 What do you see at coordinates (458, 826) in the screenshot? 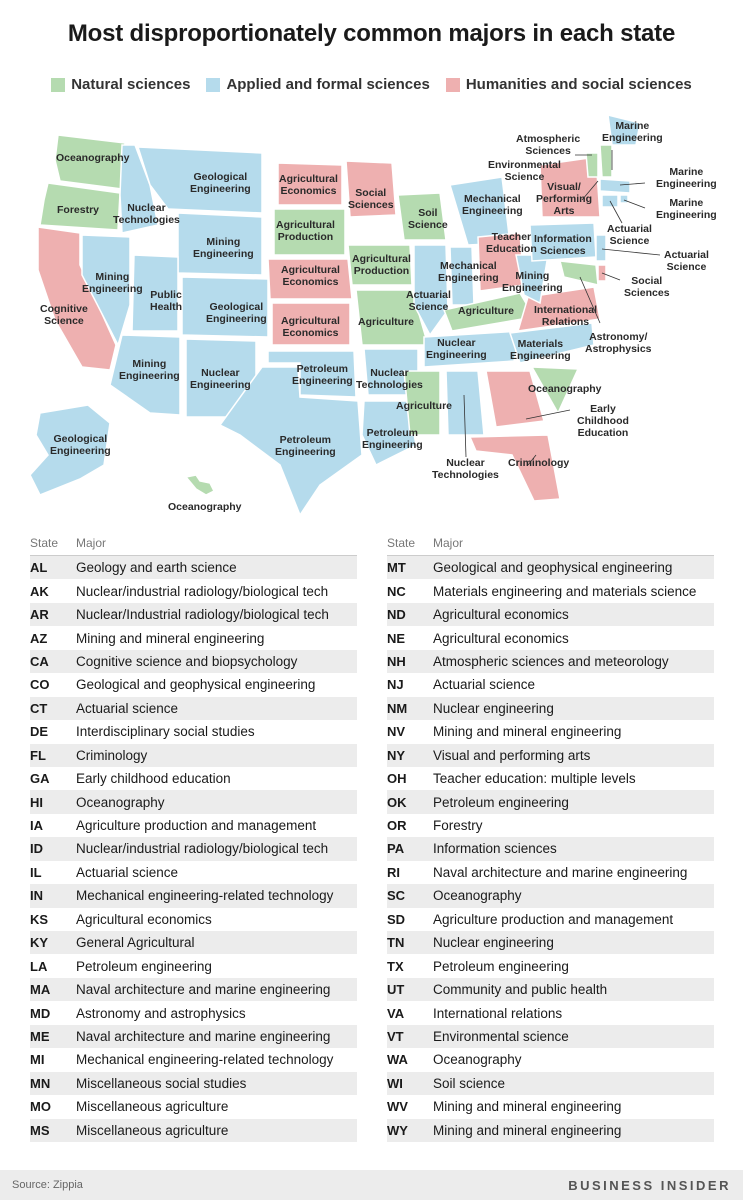
I see `major-name: Forestry` at bounding box center [458, 826].